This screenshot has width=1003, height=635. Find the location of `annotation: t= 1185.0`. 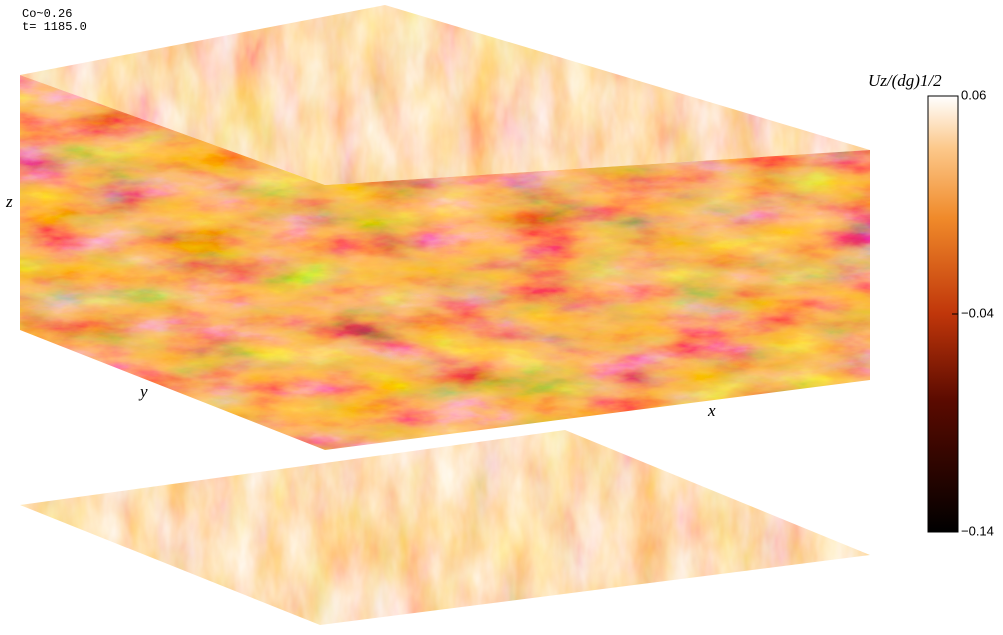

annotation: t= 1185.0 is located at coordinates (54, 27).